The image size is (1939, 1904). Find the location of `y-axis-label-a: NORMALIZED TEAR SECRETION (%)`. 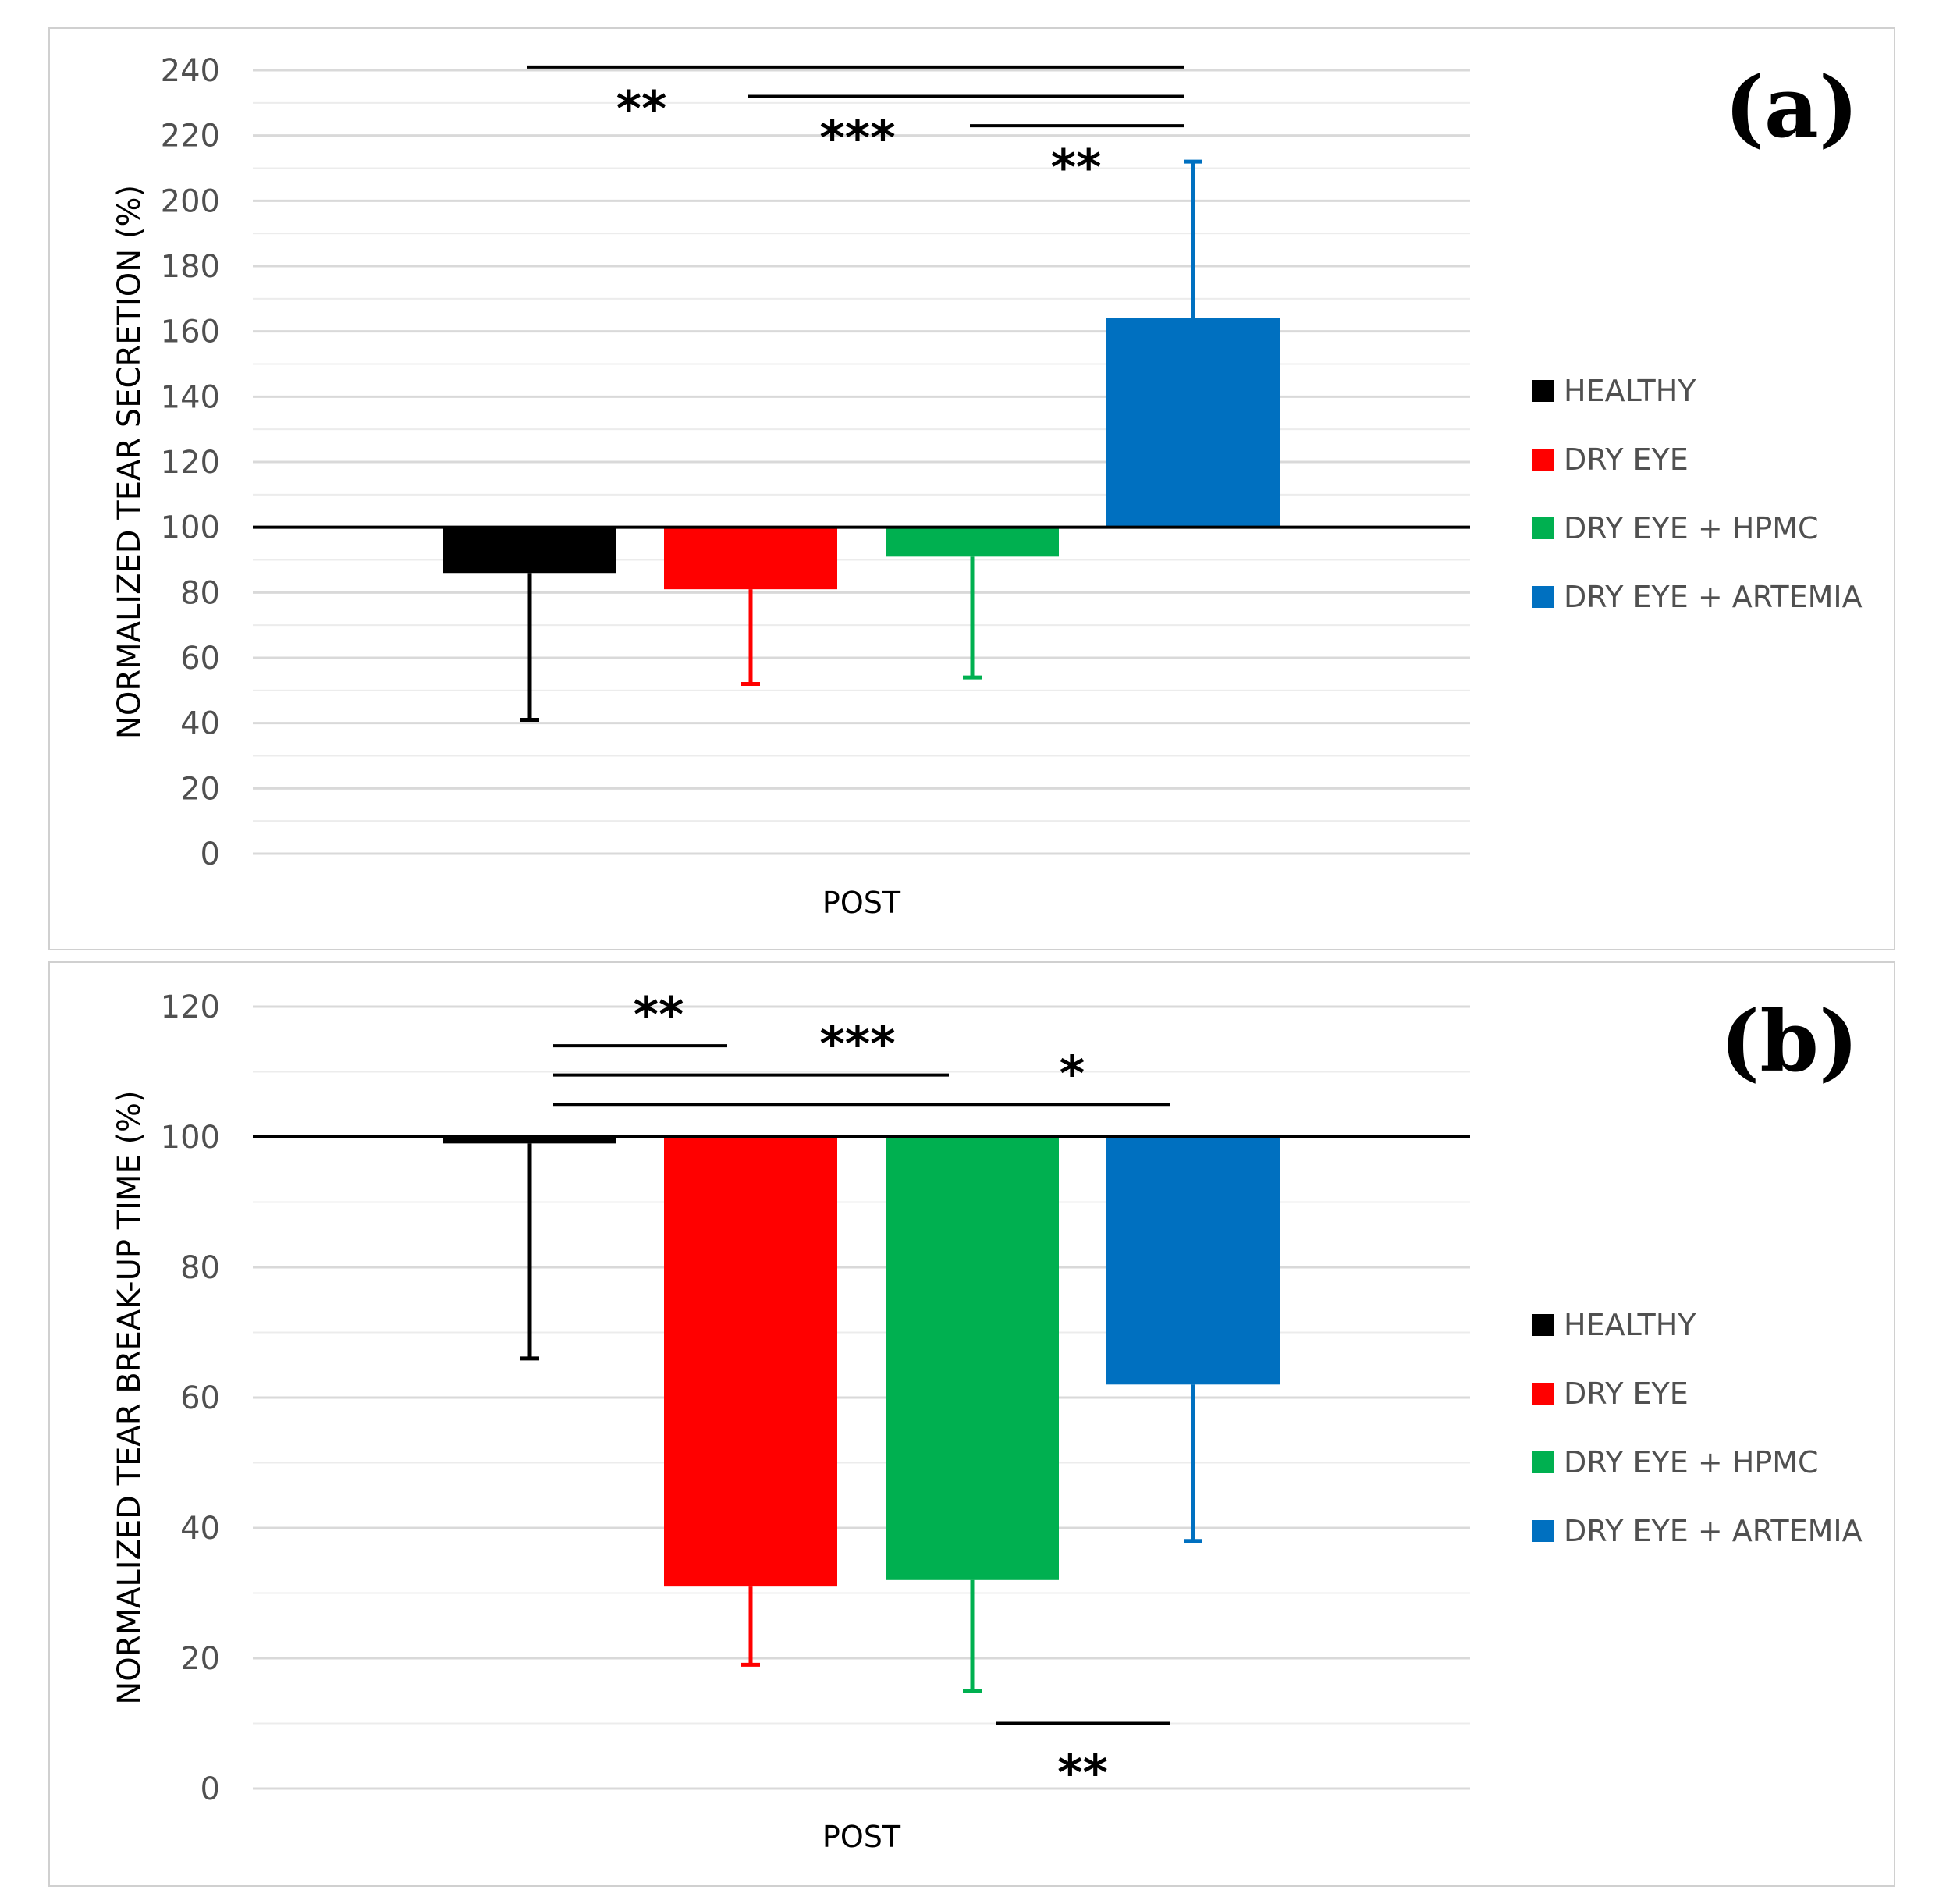

y-axis-label-a: NORMALIZED TEAR SECRETION (%) is located at coordinates (129, 462).